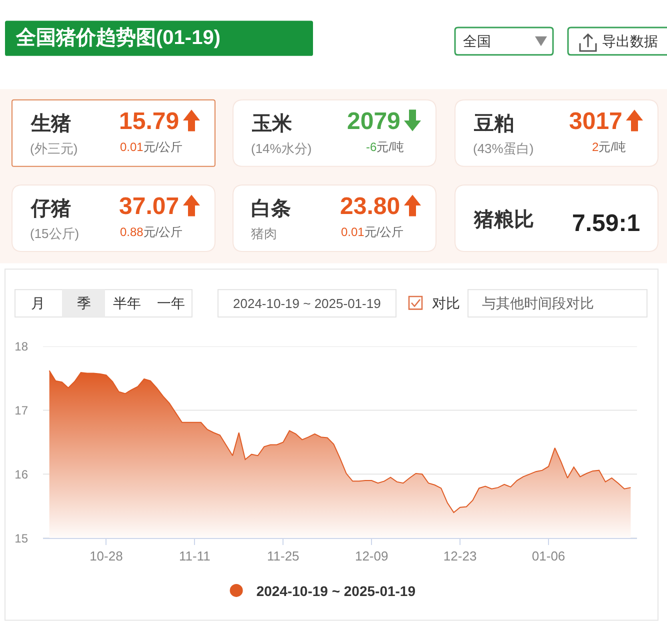 This screenshot has width=667, height=636. I want to click on text: (外三元), so click(54, 148).